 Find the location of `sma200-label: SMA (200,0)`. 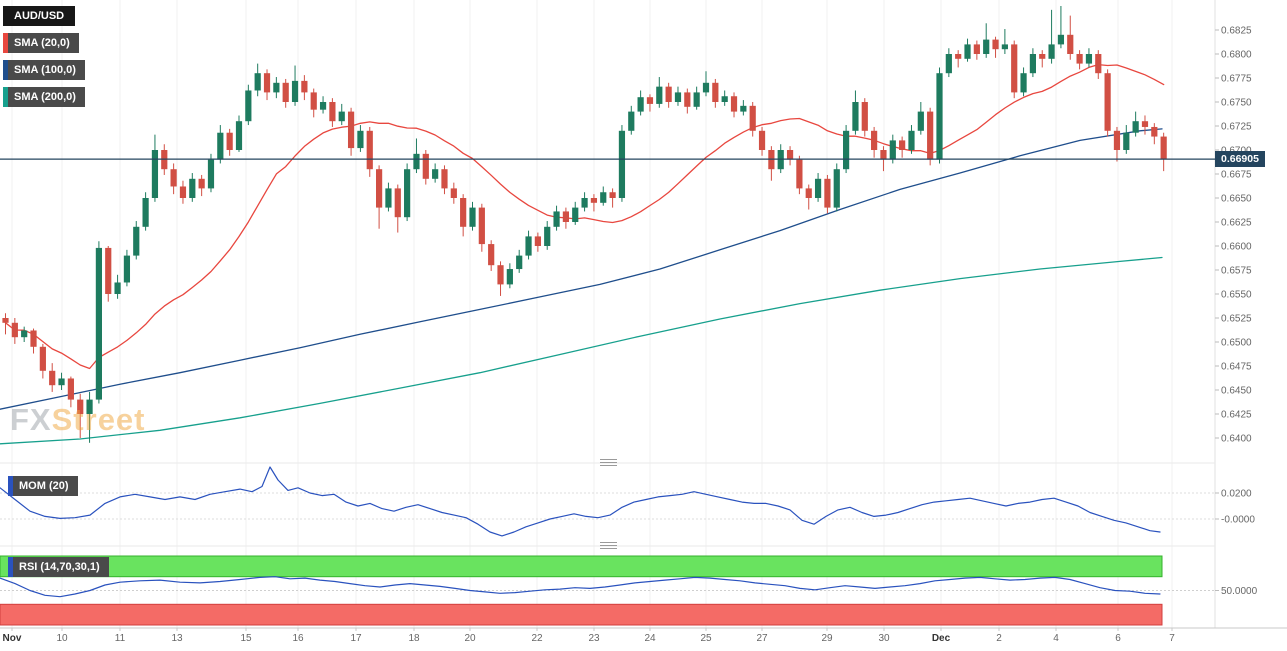

sma200-label: SMA (200,0) is located at coordinates (45, 97).